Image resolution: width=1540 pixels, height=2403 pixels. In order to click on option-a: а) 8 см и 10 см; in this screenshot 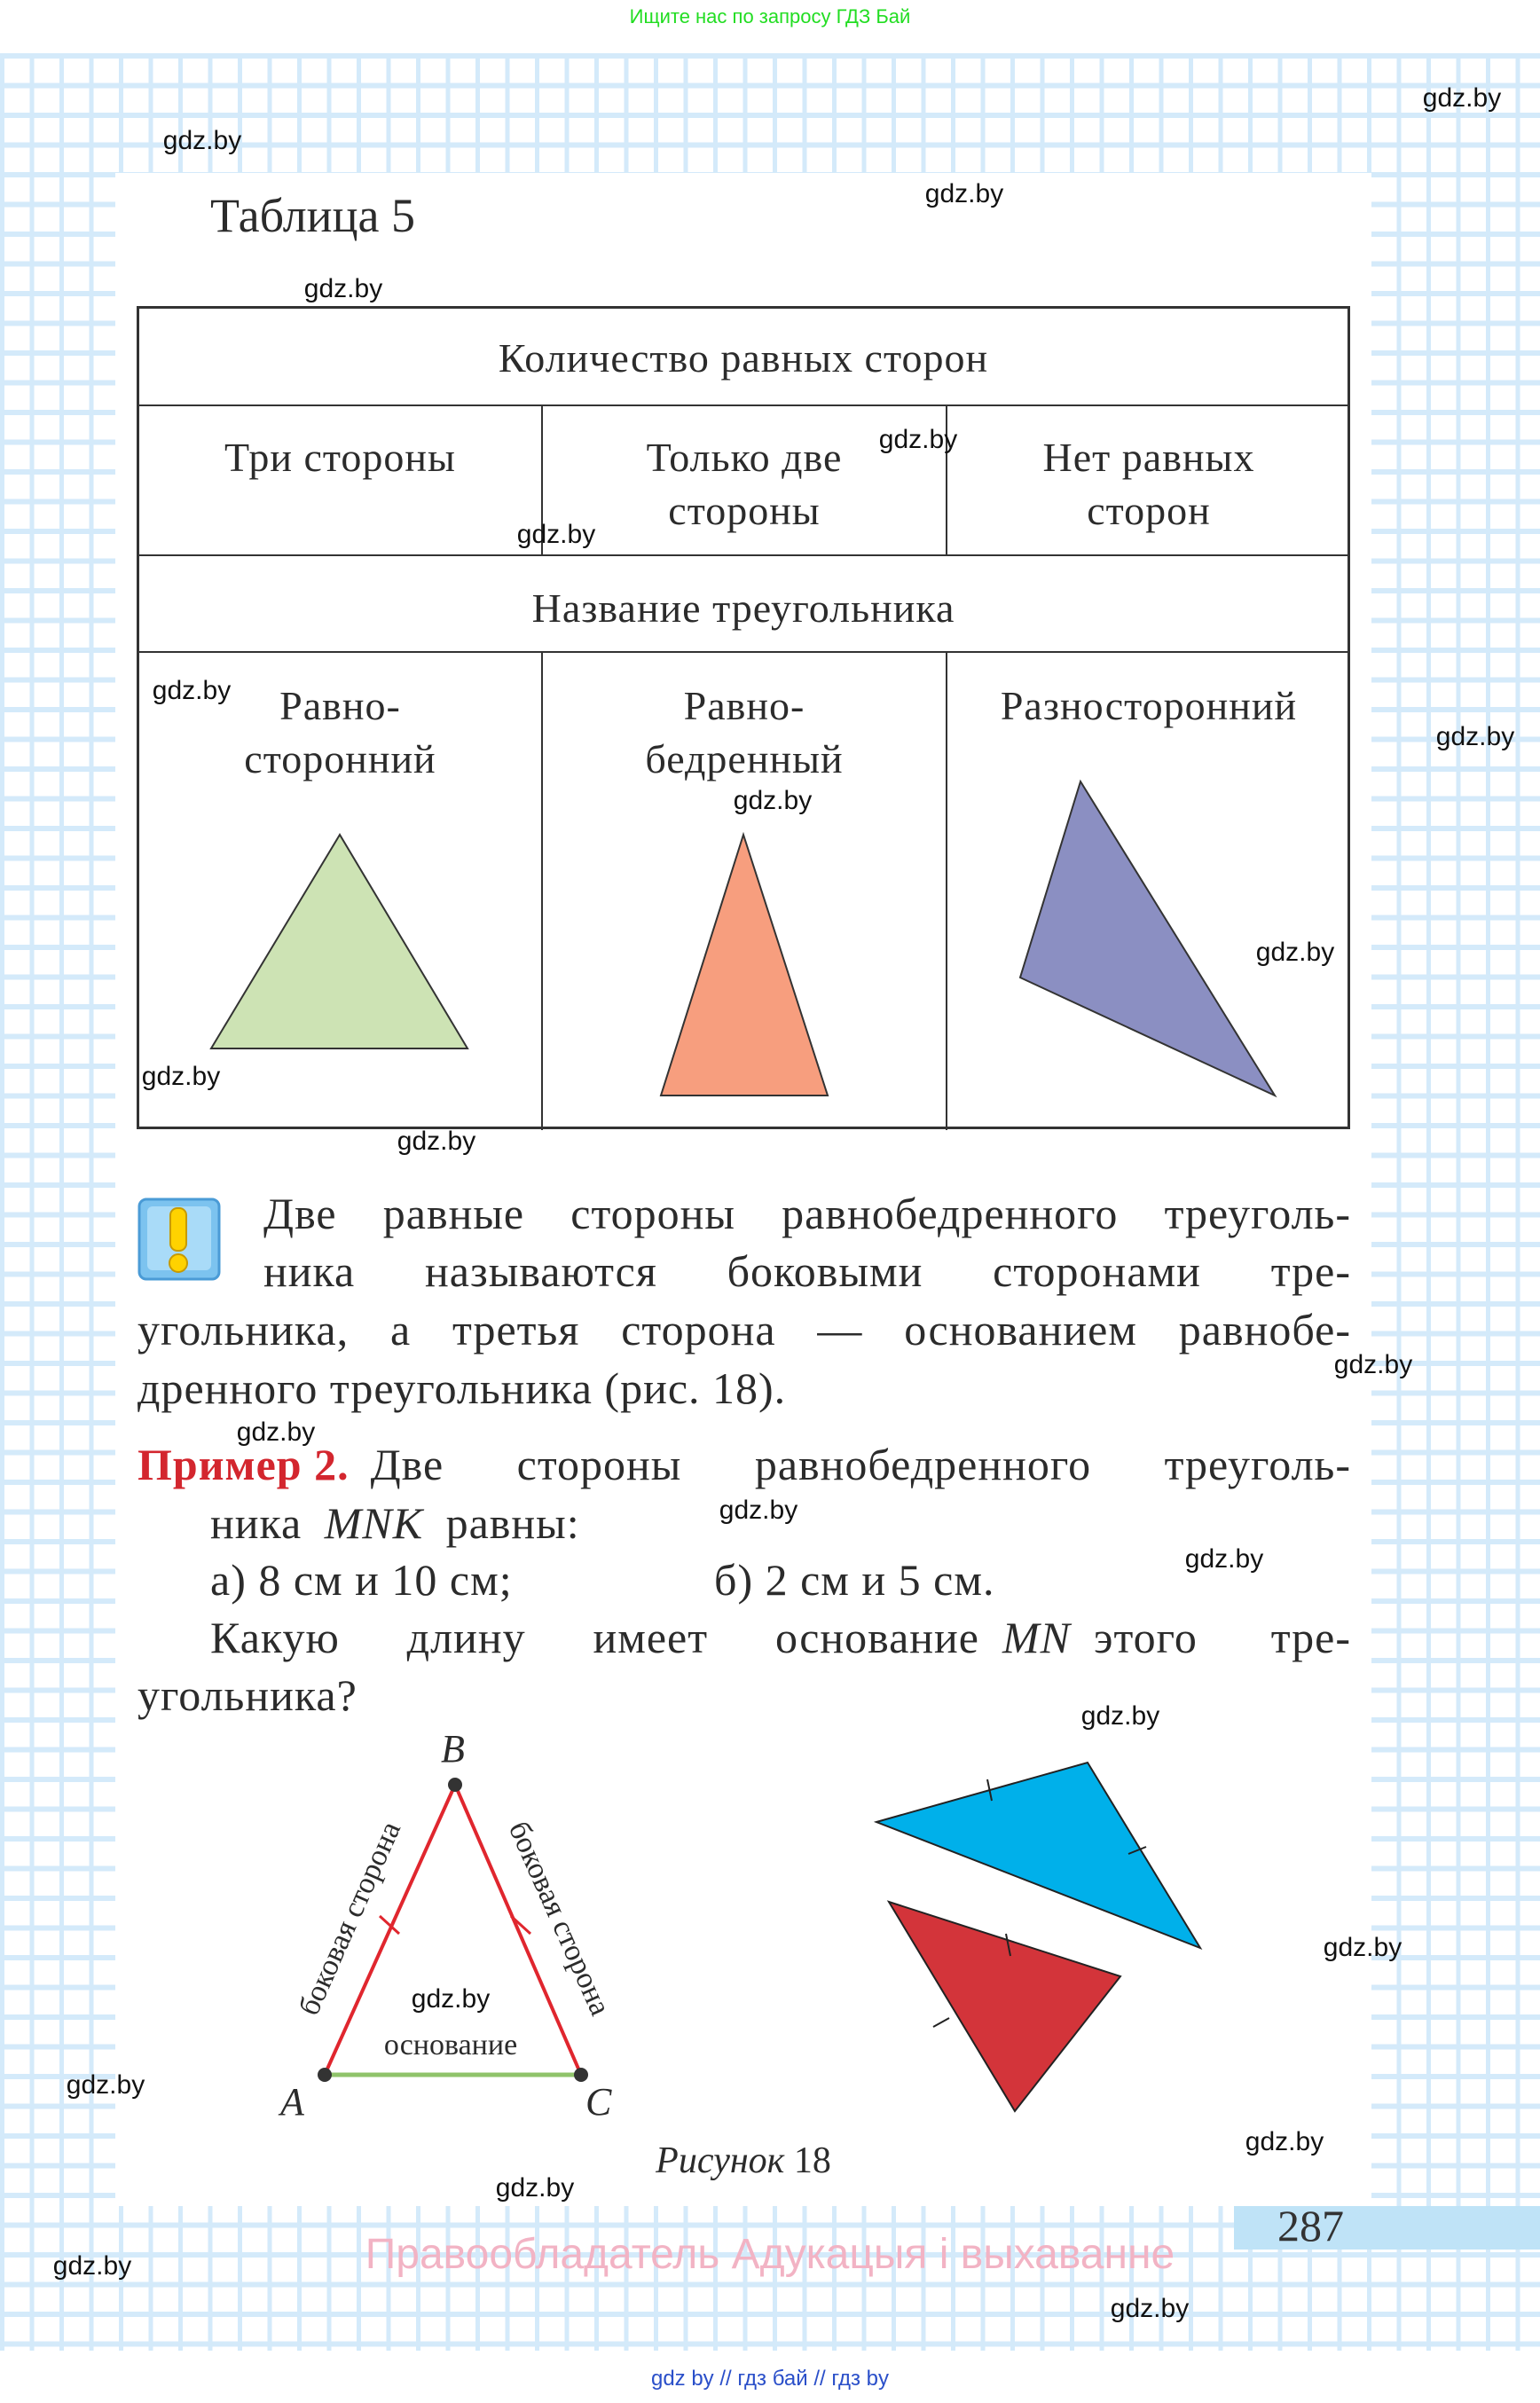, I will do `click(361, 1580)`.